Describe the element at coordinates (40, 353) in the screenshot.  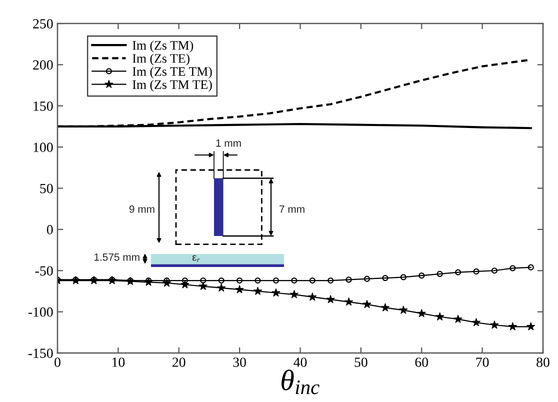
I see `y-tick-label: -150` at that location.